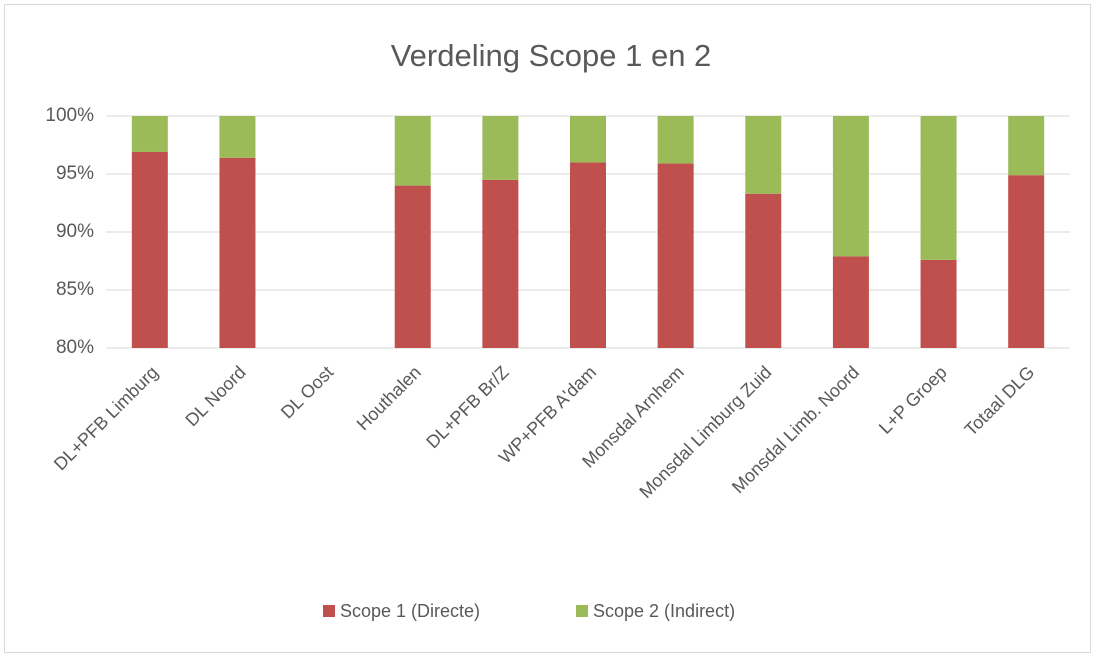 This screenshot has height=659, width=1101. What do you see at coordinates (75, 289) in the screenshot?
I see `y-tick-label: 85%` at bounding box center [75, 289].